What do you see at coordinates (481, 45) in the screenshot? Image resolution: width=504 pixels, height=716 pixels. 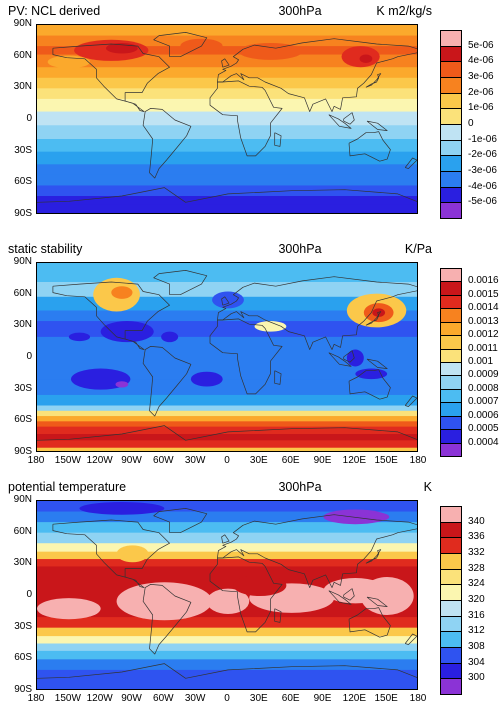 I see `colorbar-label: 5e-06` at bounding box center [481, 45].